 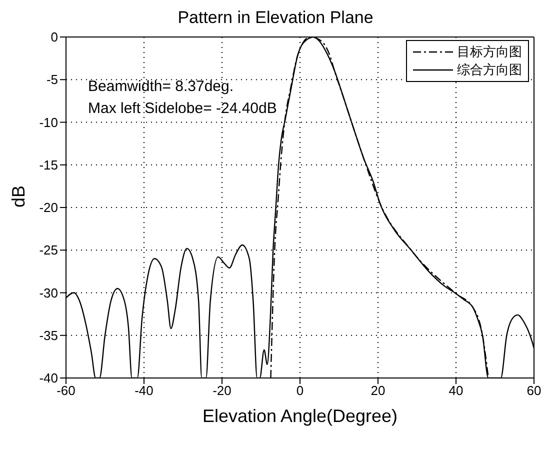 I want to click on y-tick-label: -10, so click(x=48, y=122).